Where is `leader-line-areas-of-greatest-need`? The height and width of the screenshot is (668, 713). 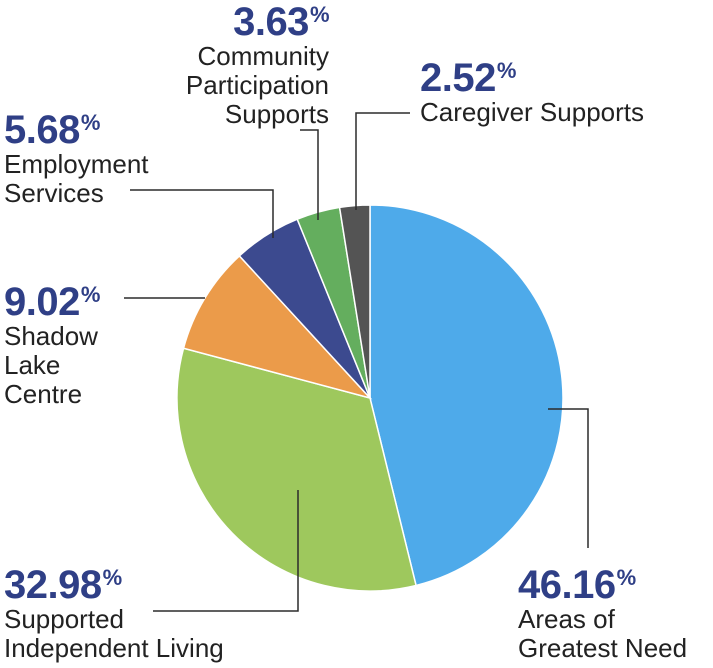
leader-line-areas-of-greatest-need is located at coordinates (568, 478).